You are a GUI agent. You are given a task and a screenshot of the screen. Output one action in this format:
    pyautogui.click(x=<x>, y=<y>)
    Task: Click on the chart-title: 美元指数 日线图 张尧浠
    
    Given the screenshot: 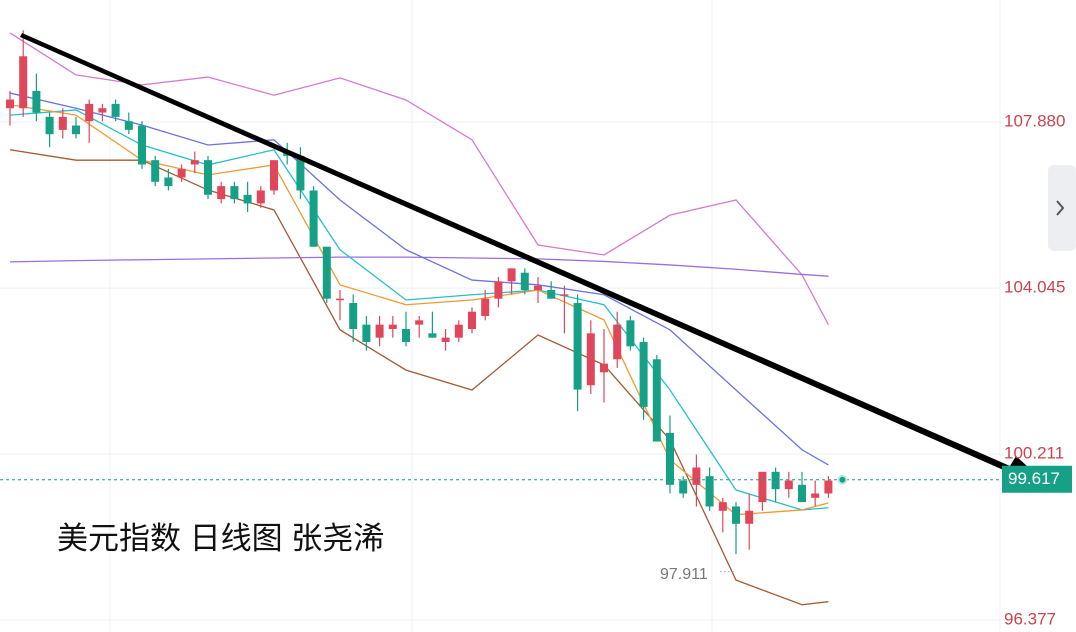 What is the action you would take?
    pyautogui.click(x=220, y=538)
    